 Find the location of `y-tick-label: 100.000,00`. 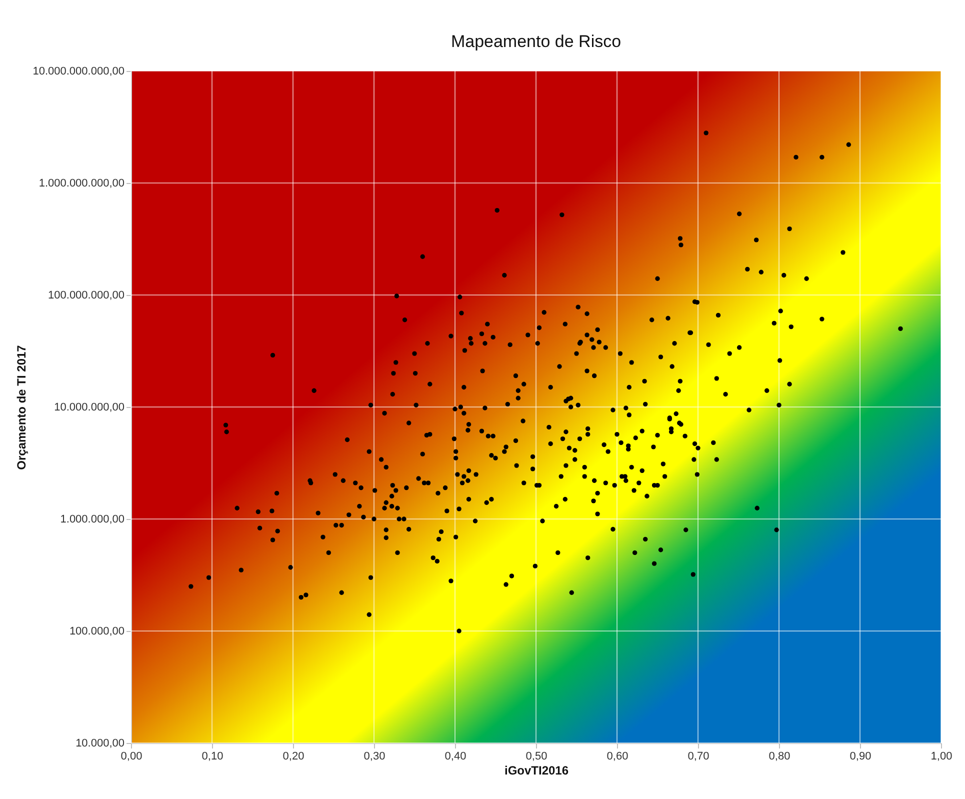

y-tick-label: 100.000,00 is located at coordinates (96, 632).